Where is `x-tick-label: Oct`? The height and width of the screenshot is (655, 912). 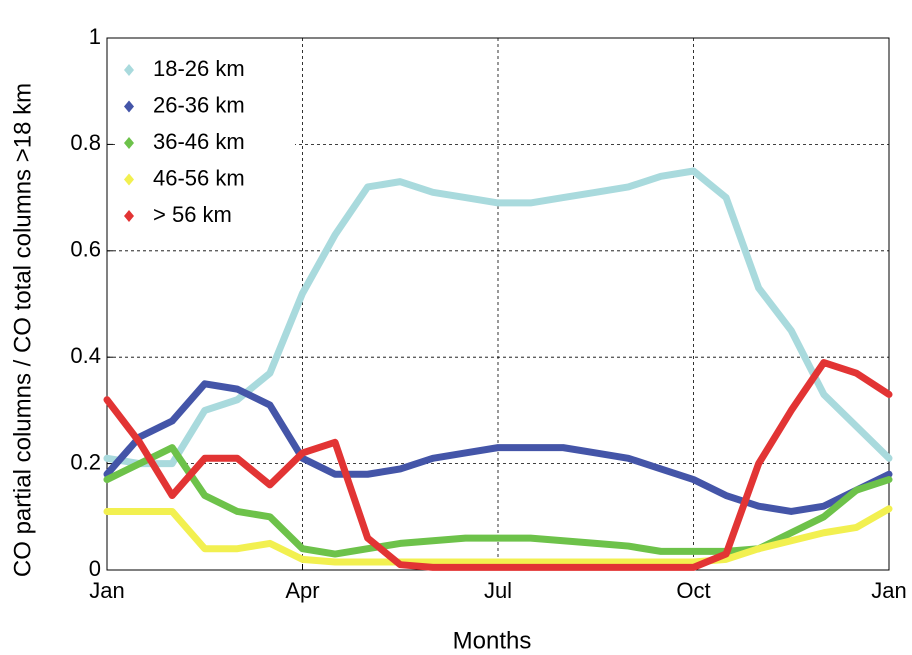
x-tick-label: Oct is located at coordinates (693, 590).